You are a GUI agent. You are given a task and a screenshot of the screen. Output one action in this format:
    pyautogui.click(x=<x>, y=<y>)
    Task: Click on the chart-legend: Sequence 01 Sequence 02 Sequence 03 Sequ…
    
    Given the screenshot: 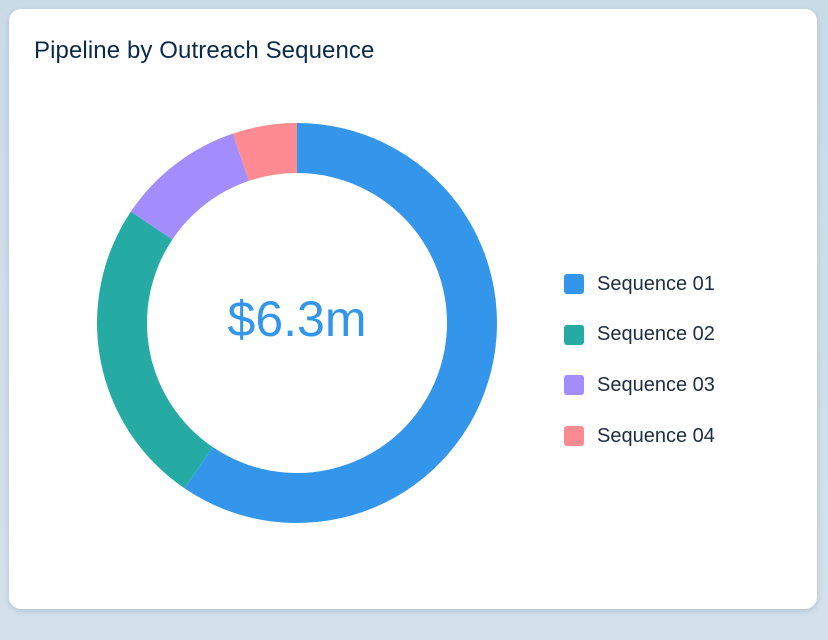 What is the action you would take?
    pyautogui.click(x=639, y=360)
    